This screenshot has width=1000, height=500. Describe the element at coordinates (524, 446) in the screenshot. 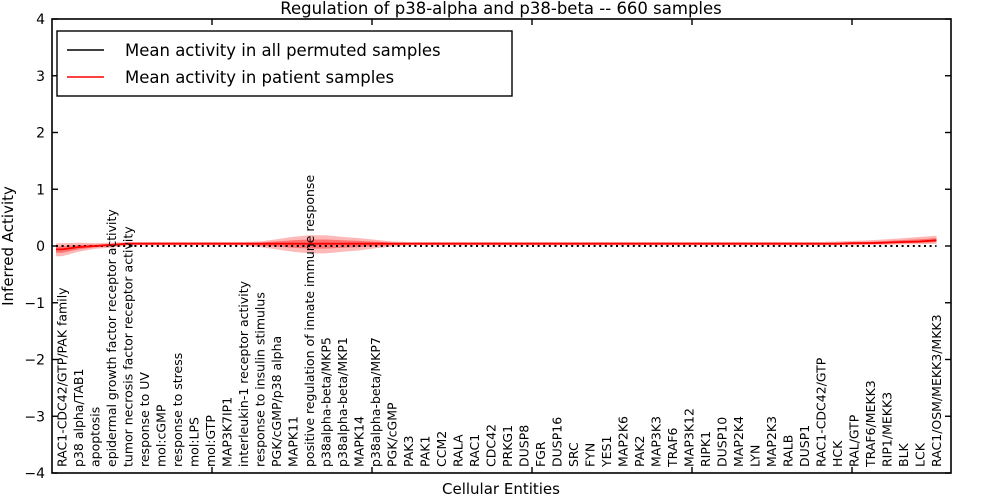

I see `x-category-label: DUSP8` at that location.